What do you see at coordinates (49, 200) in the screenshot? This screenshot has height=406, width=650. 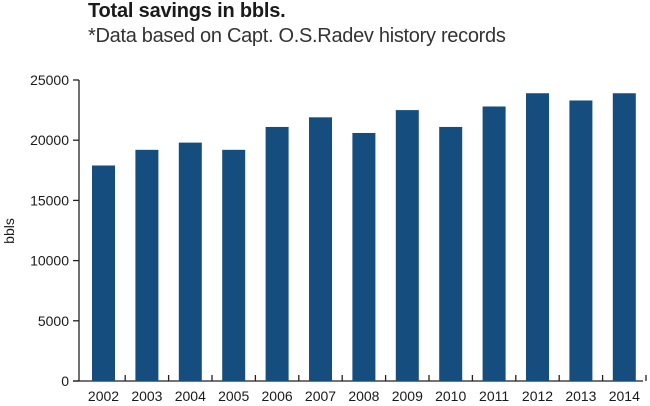 I see `y-tick-label: 15000` at bounding box center [49, 200].